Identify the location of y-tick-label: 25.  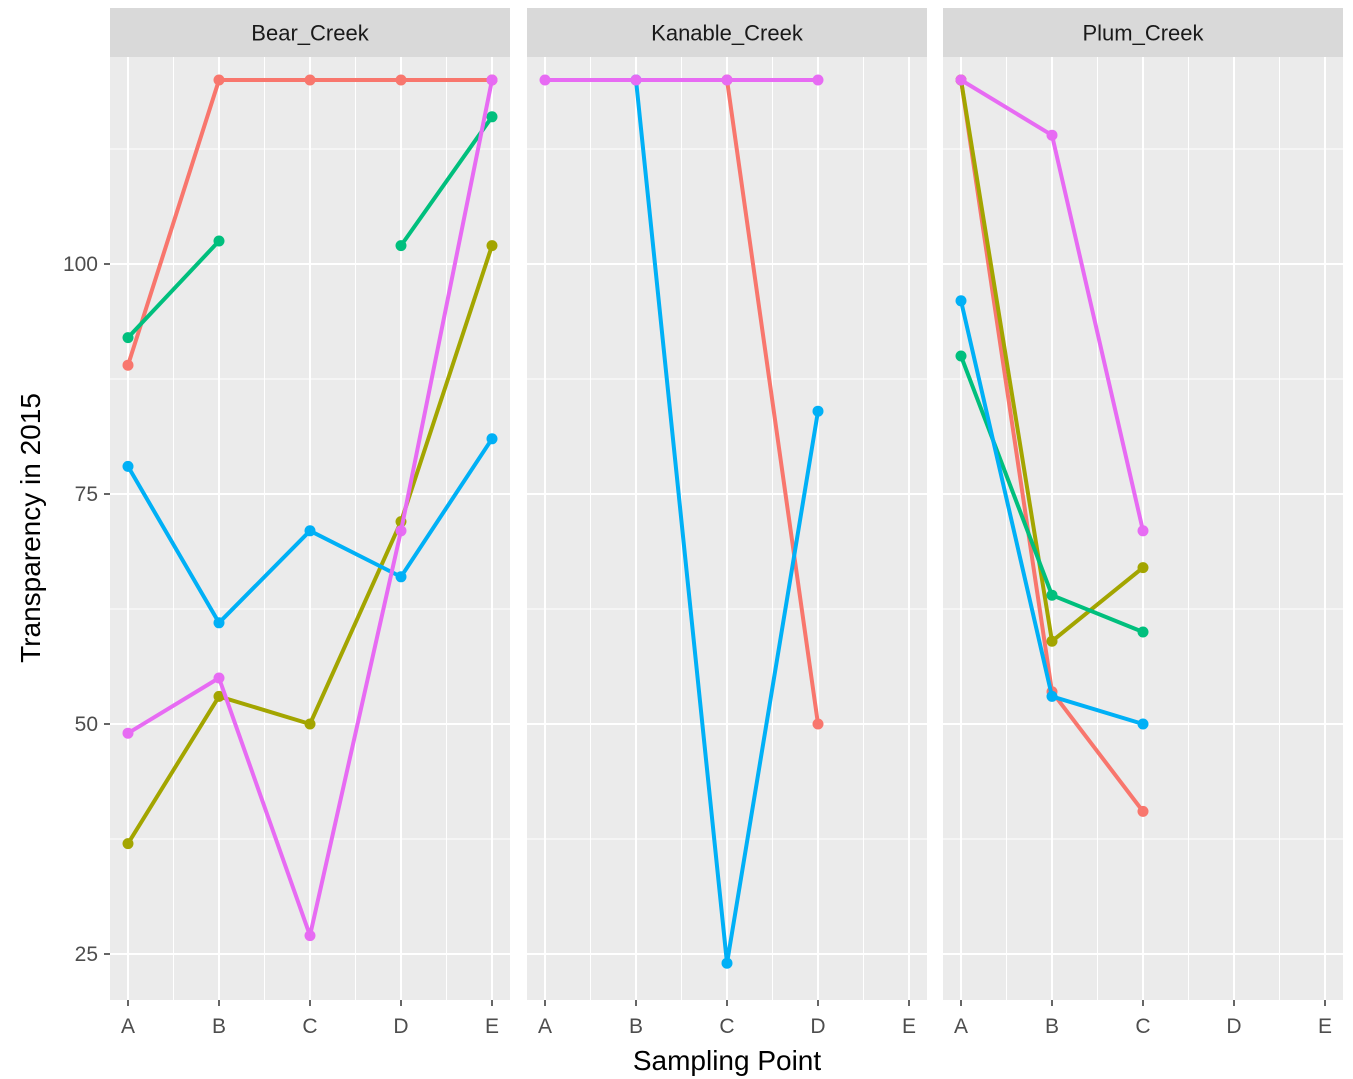
(86, 954).